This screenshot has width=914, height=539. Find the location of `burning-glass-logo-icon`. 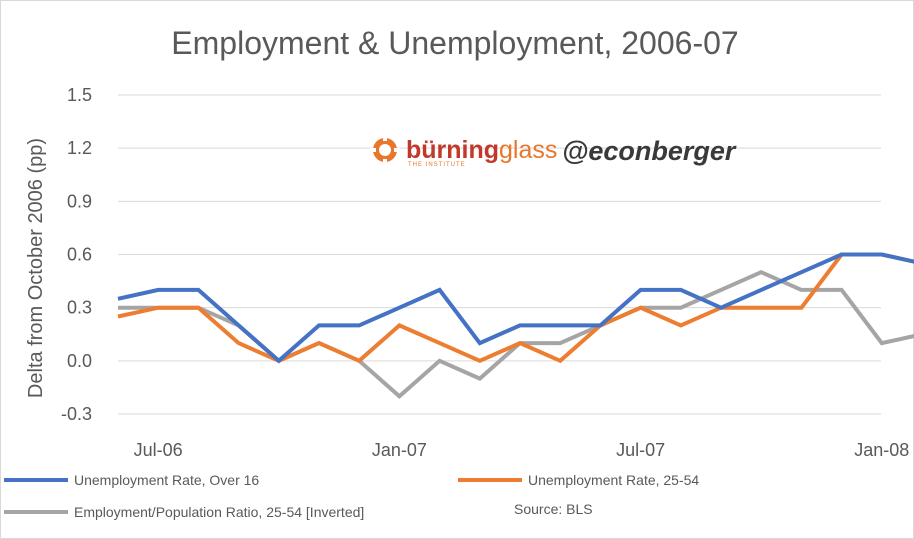

burning-glass-logo-icon is located at coordinates (385, 150).